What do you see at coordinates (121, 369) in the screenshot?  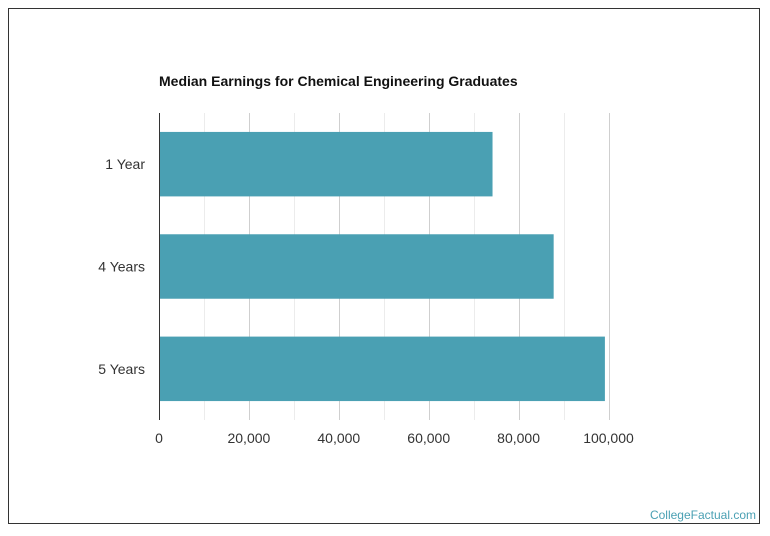 I see `y-tick-label: 5 Years` at bounding box center [121, 369].